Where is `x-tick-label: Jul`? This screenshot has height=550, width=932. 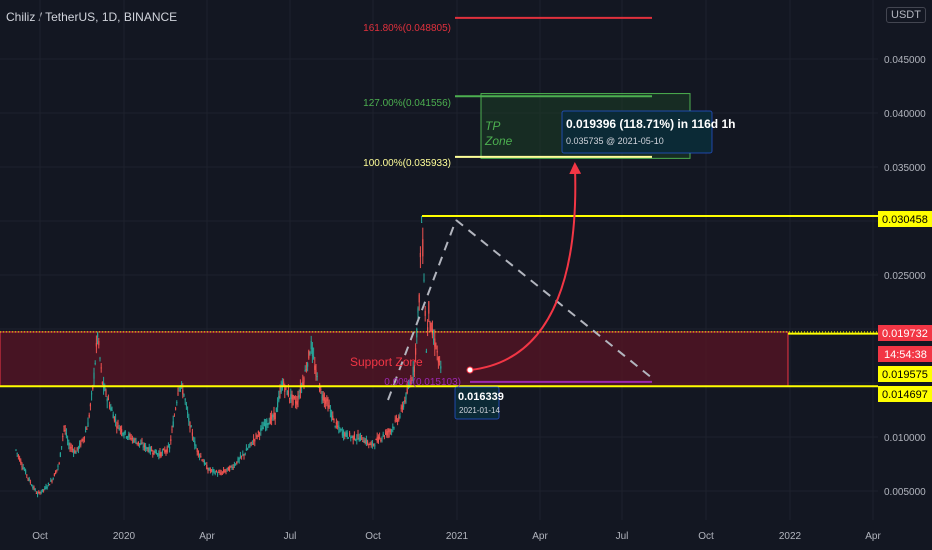
x-tick-label: Jul is located at coordinates (622, 536).